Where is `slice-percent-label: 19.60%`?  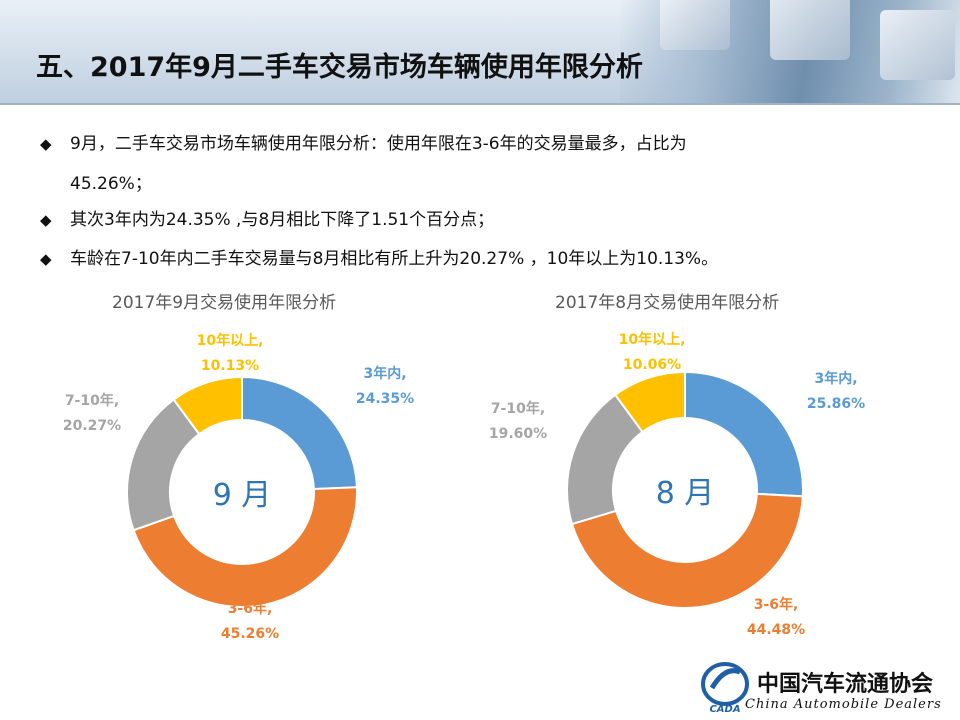
slice-percent-label: 19.60% is located at coordinates (518, 434).